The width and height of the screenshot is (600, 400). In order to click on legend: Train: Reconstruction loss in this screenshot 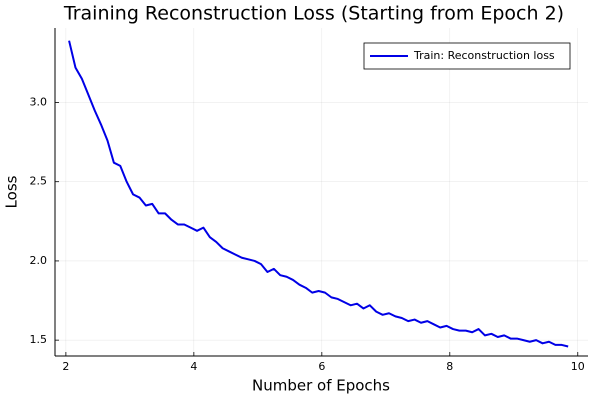, I will do `click(467, 56)`.